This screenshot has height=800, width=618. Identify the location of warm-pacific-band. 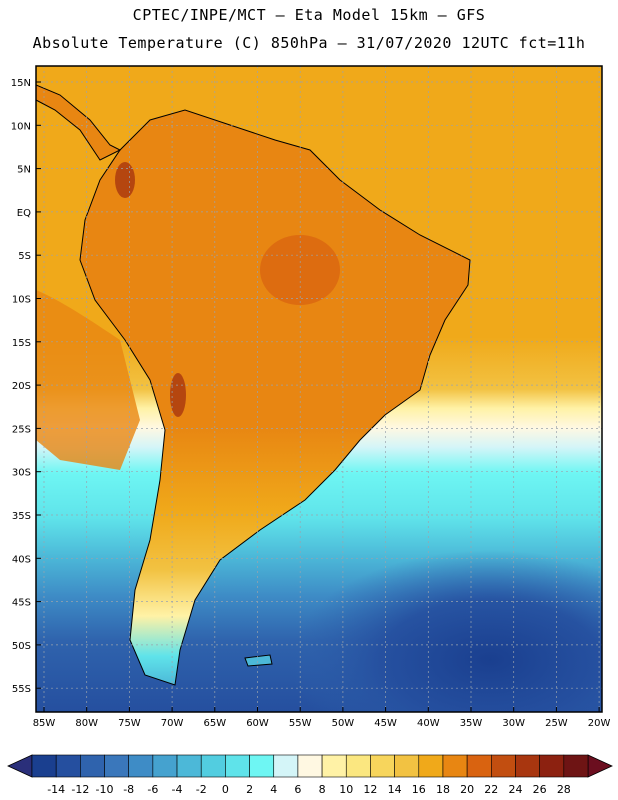
(88, 380).